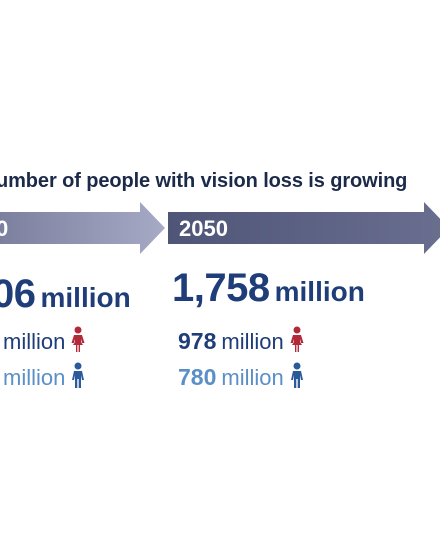  What do you see at coordinates (252, 377) in the screenshot?
I see `male-2050-unit: million` at bounding box center [252, 377].